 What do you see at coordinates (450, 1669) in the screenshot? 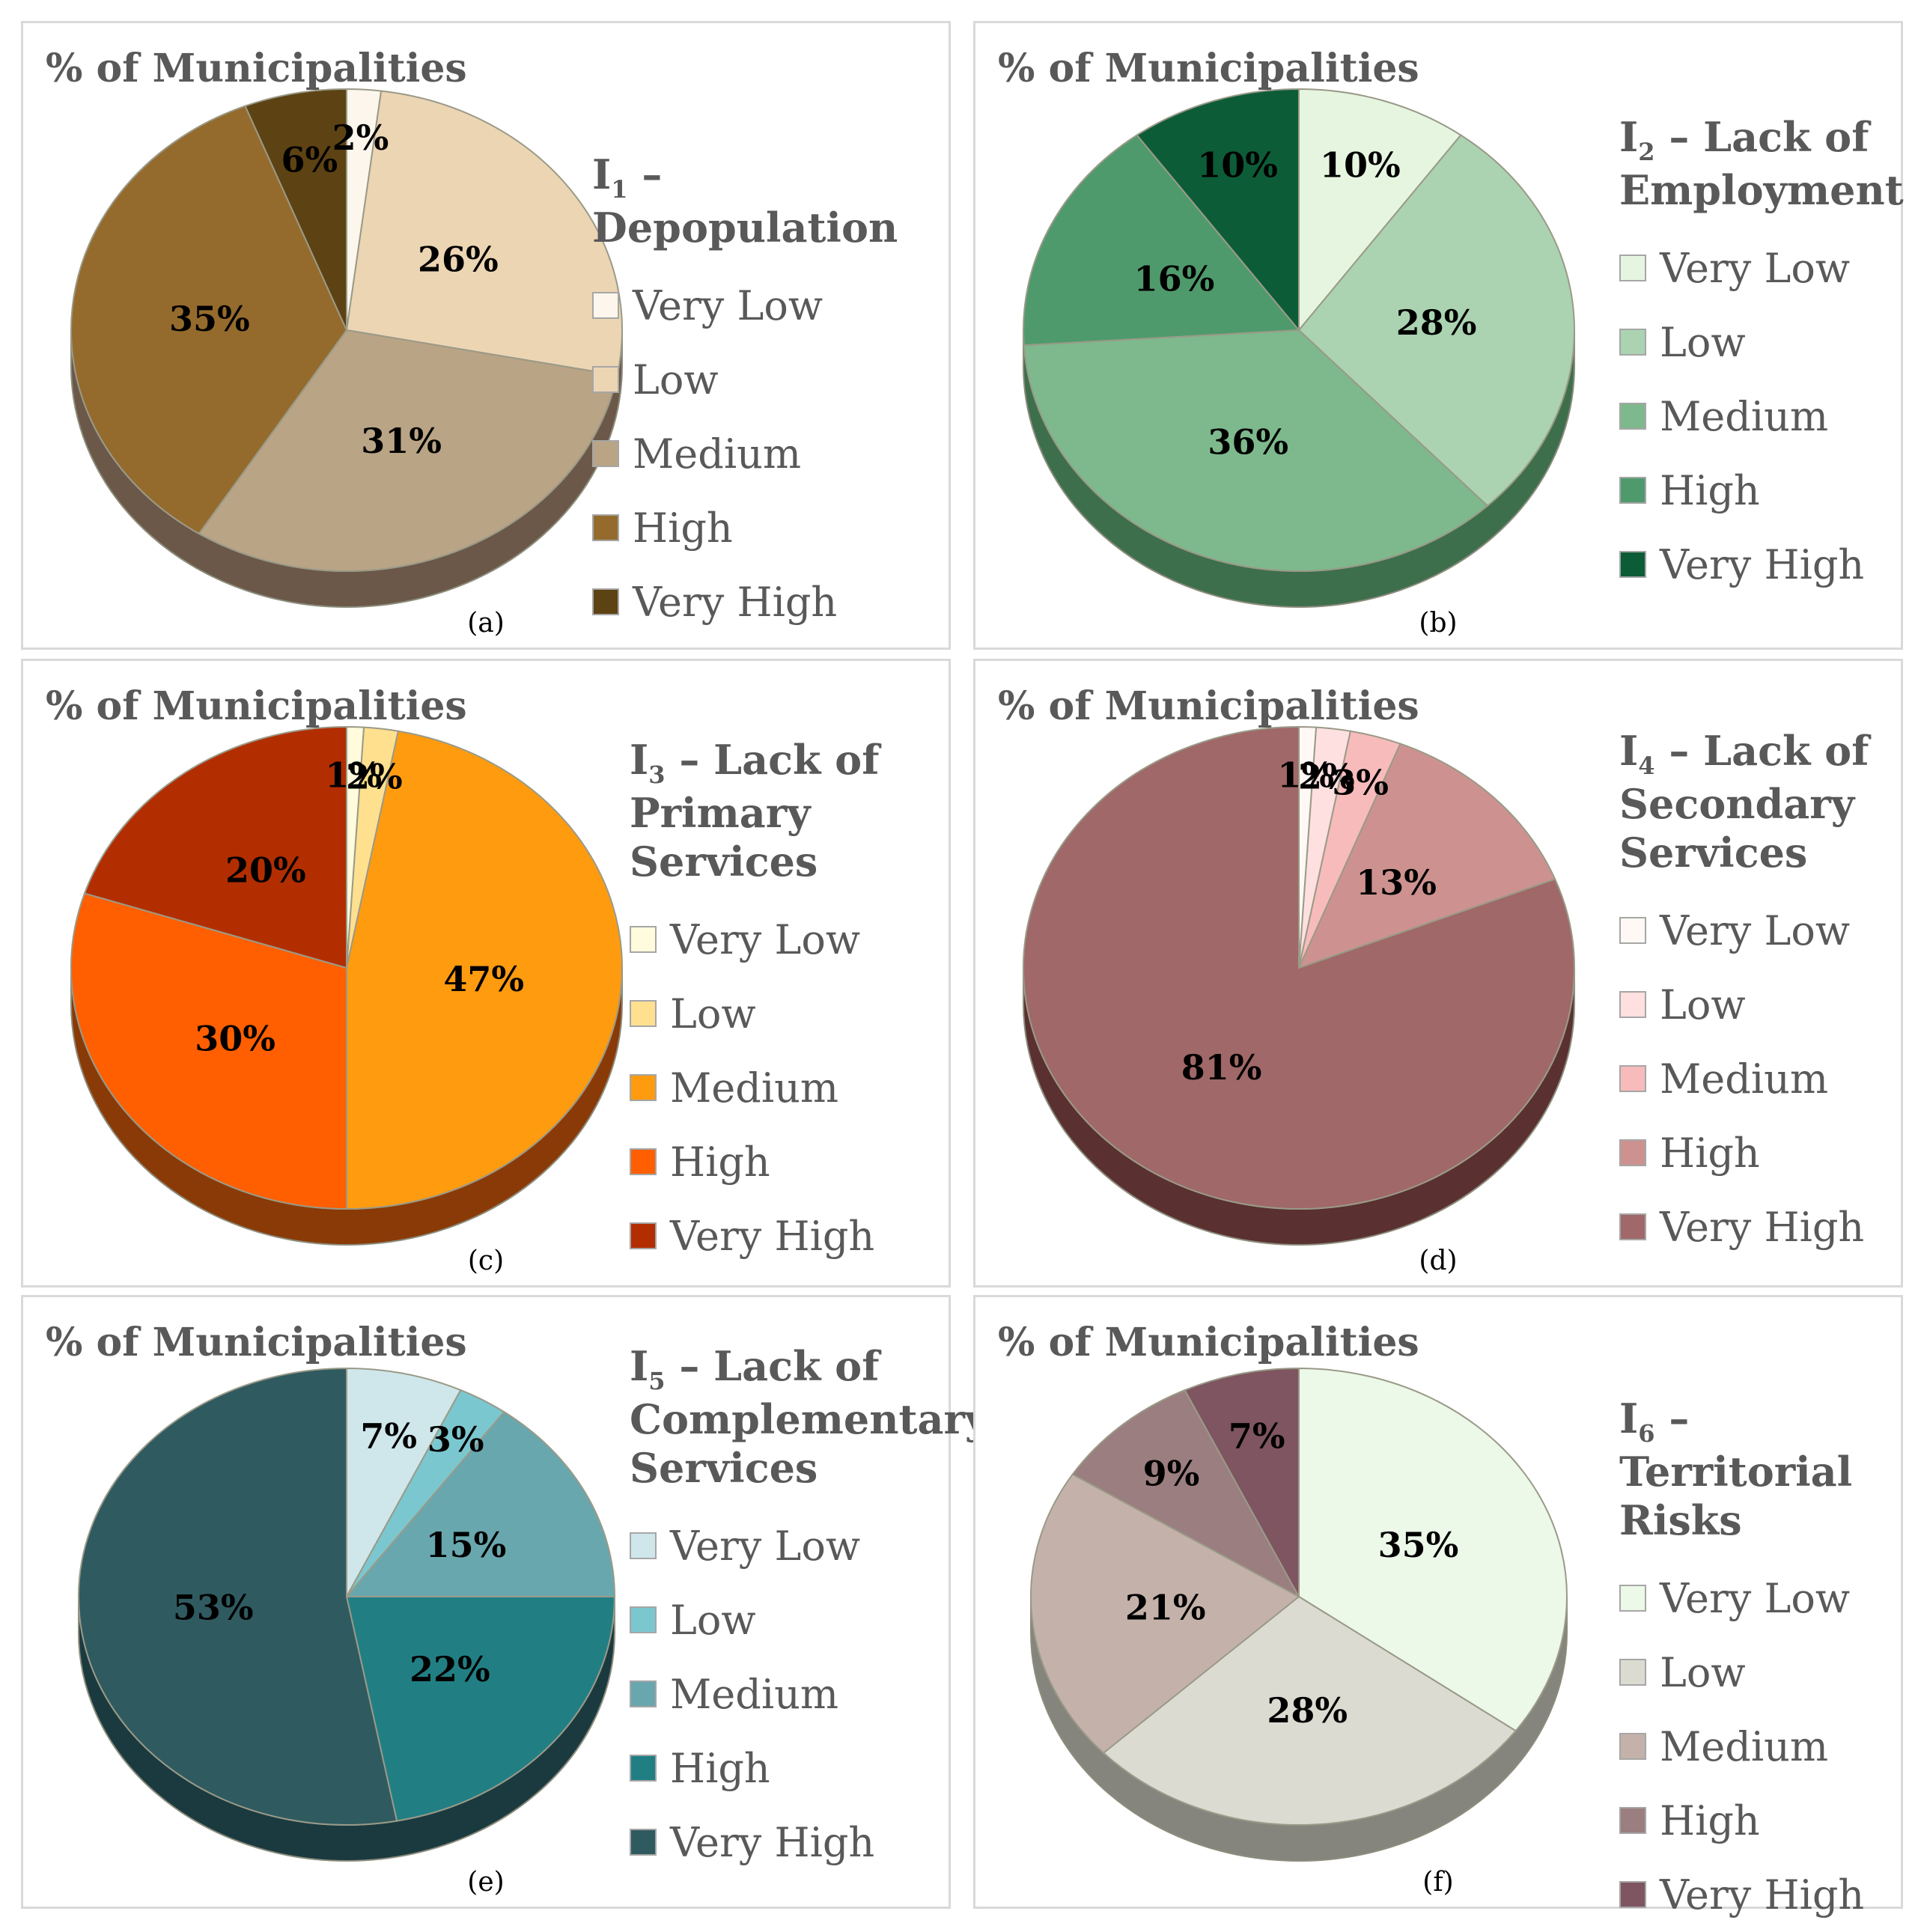
I see `data-label-high: 22%` at bounding box center [450, 1669].